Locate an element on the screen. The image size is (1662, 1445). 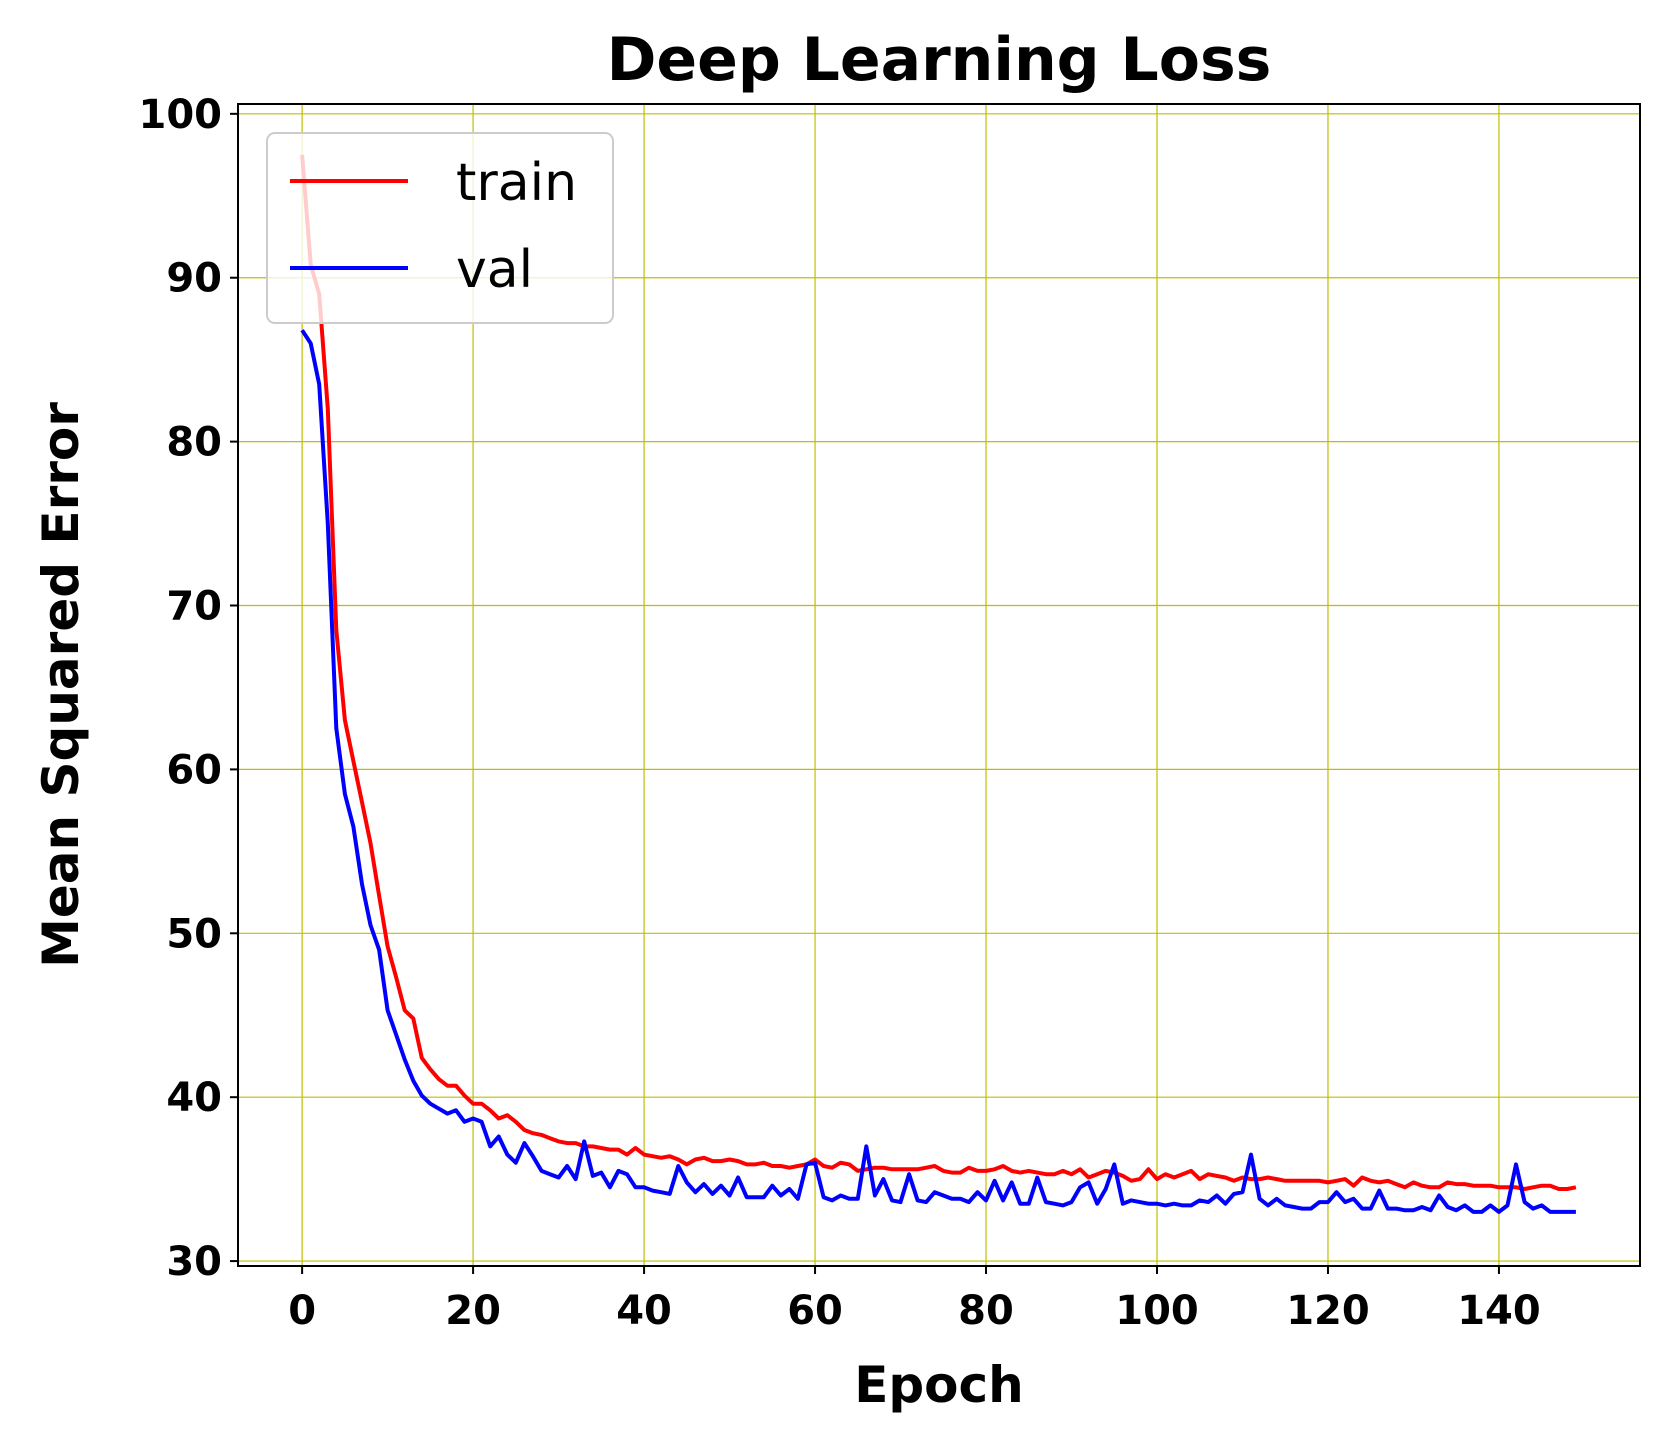
x-axis-title: Epoch is located at coordinates (939, 1385).